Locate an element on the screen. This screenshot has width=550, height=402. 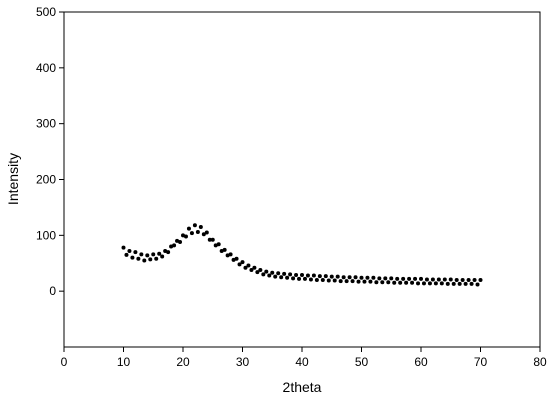
x-tick-label: 30 is located at coordinates (243, 362).